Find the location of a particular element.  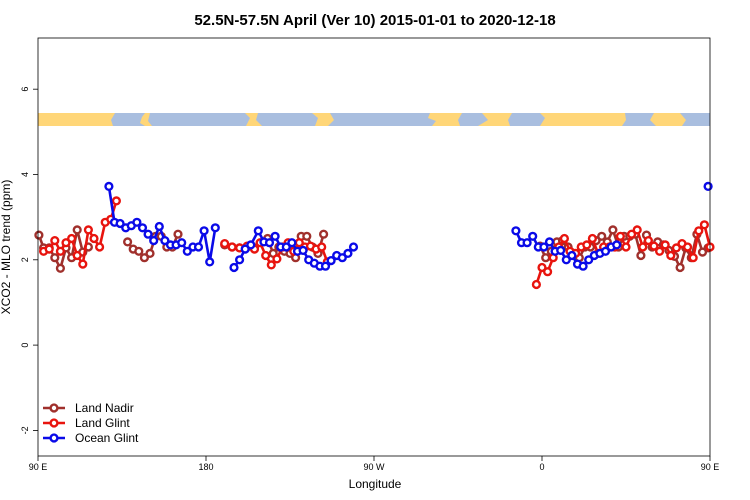

x-tick-label: 90 W is located at coordinates (374, 467).